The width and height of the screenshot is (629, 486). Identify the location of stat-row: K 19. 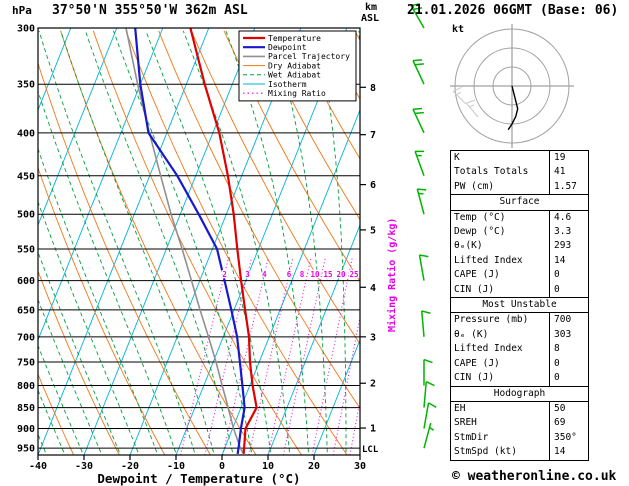
(519, 158).